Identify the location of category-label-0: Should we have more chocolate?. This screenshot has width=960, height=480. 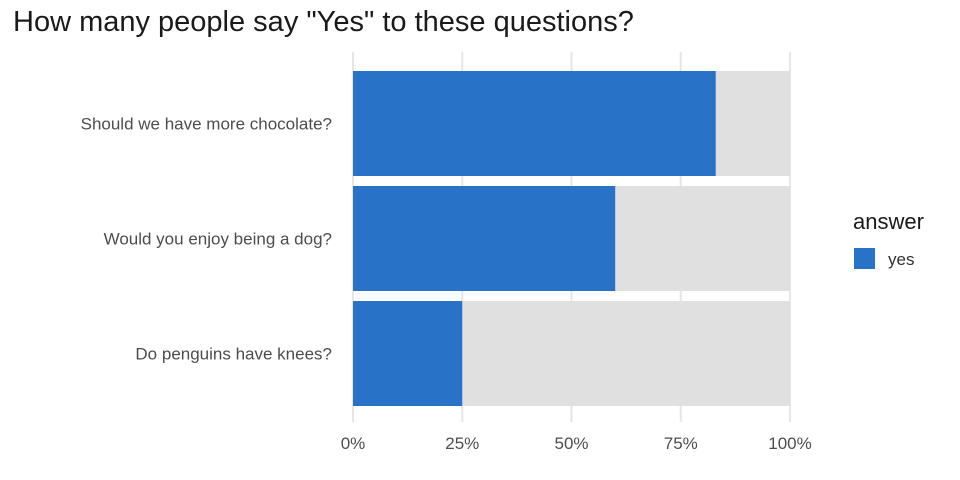
(206, 124).